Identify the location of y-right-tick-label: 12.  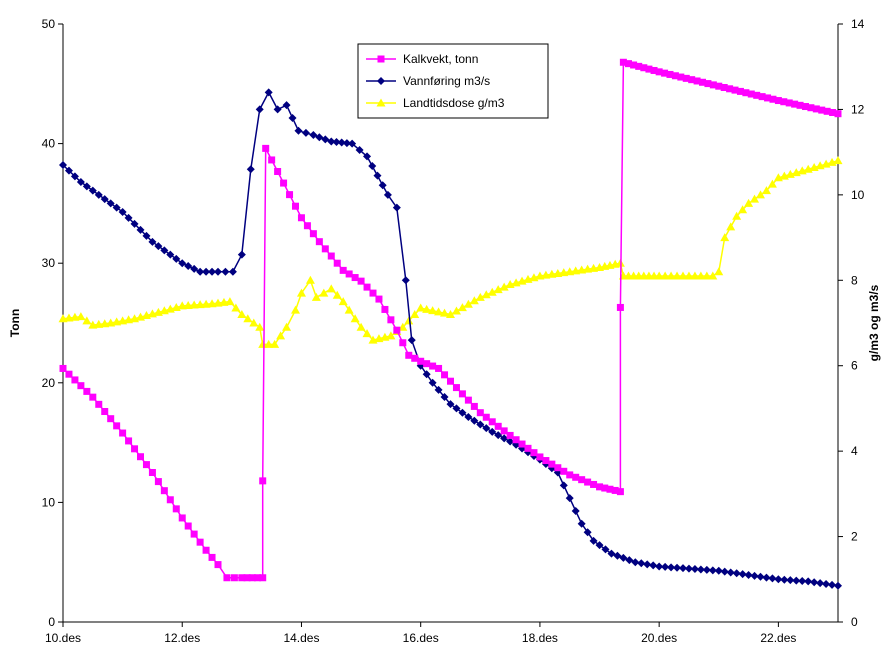
(858, 109).